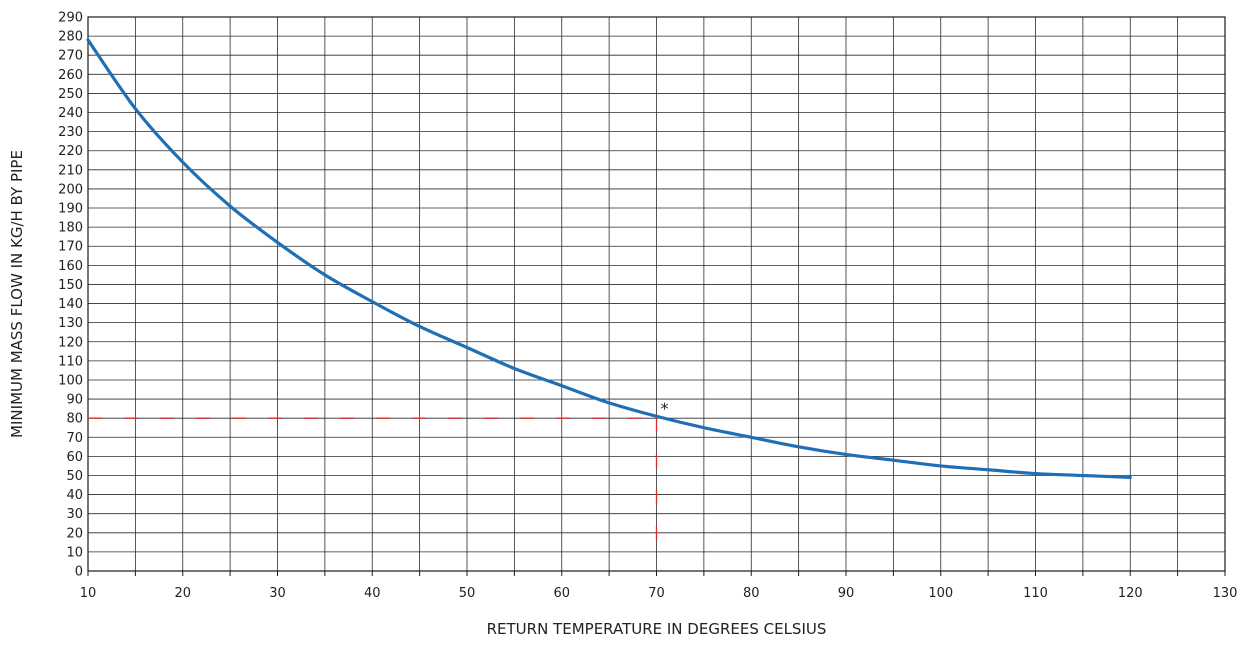 The image size is (1252, 645). Describe the element at coordinates (561, 593) in the screenshot. I see `x-tick-label: 60` at that location.